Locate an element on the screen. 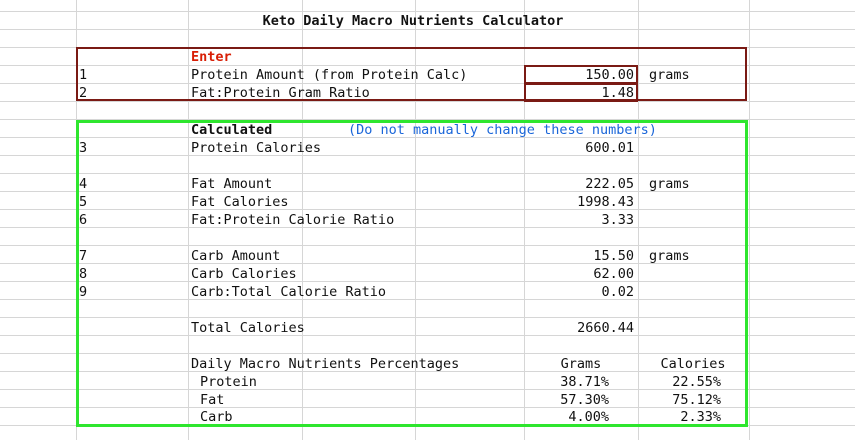 This screenshot has height=440, width=855. protein-calories-value: 600.01 is located at coordinates (609, 148).